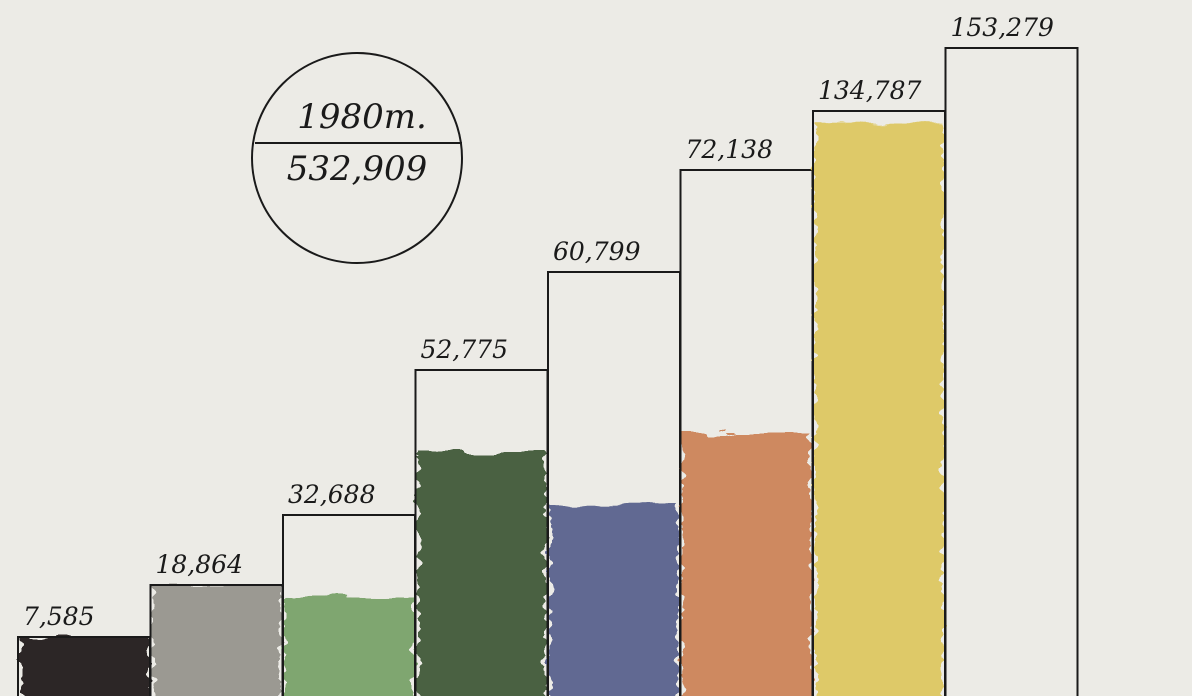  Describe the element at coordinates (1011, 371) in the screenshot. I see `bar-outline` at that location.